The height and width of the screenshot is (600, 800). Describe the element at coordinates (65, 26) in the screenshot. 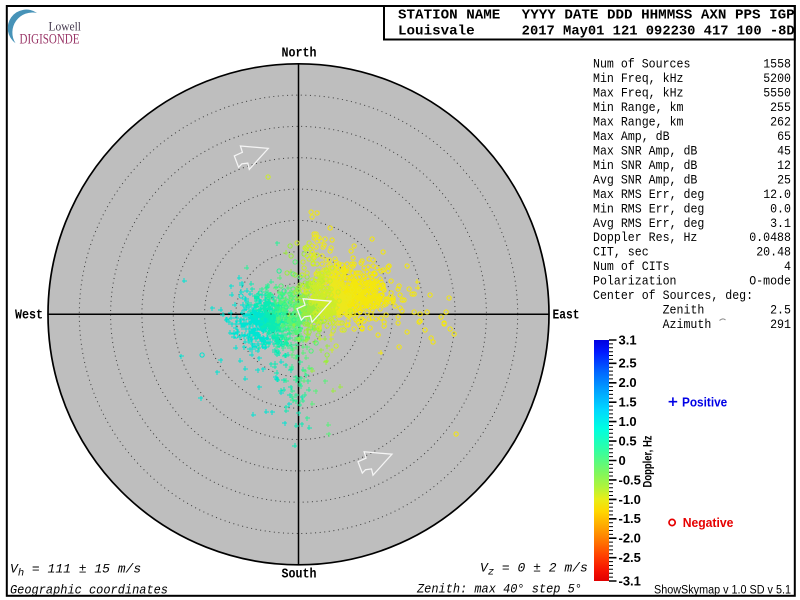

I see `svg-text: Lowell` at that location.